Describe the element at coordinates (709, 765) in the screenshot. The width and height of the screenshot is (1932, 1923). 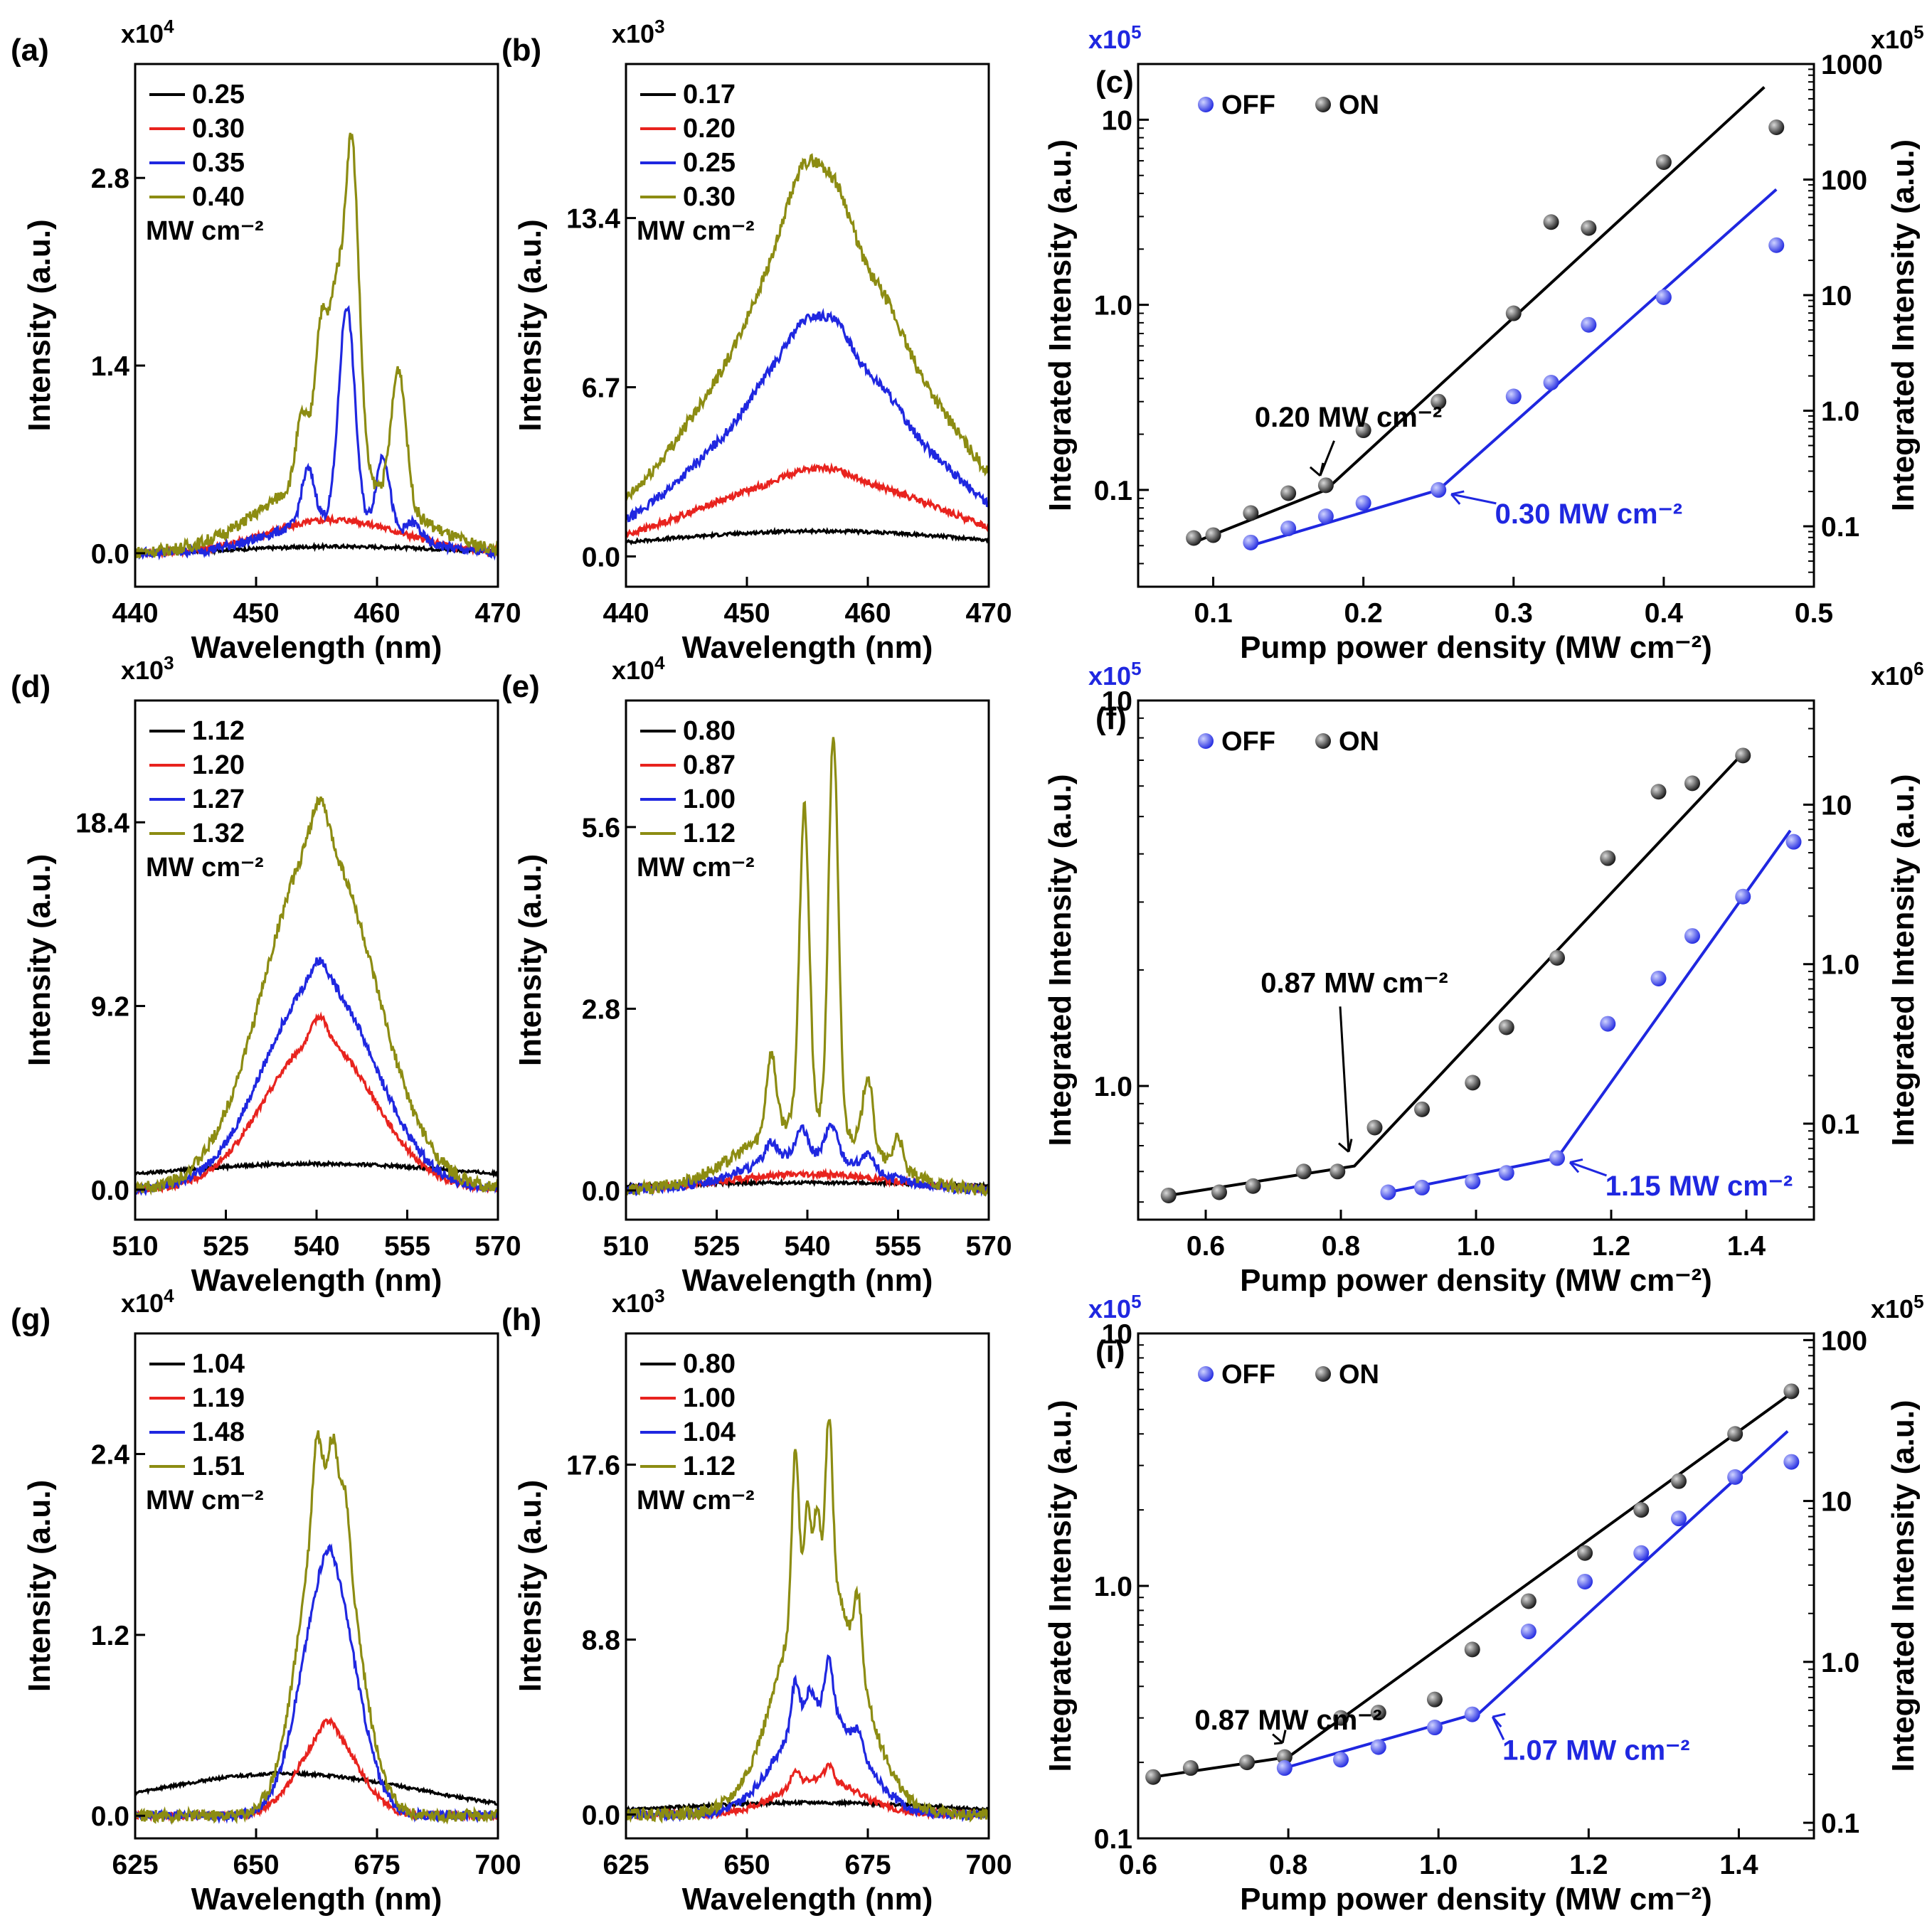
I see `legend-entry: 0.87` at that location.